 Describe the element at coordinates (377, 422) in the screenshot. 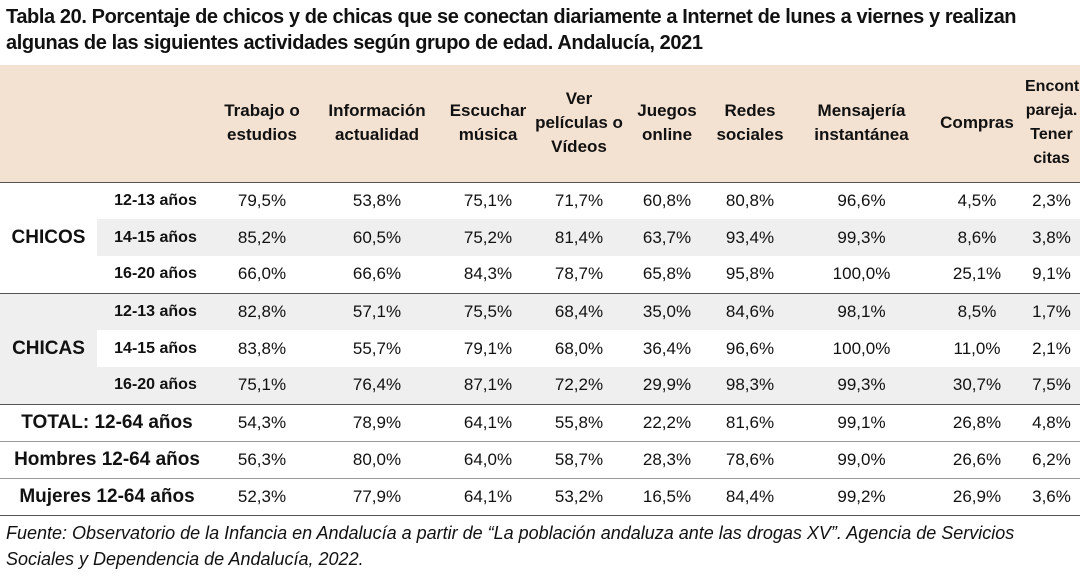

I see `table-cell: 78,9%` at that location.